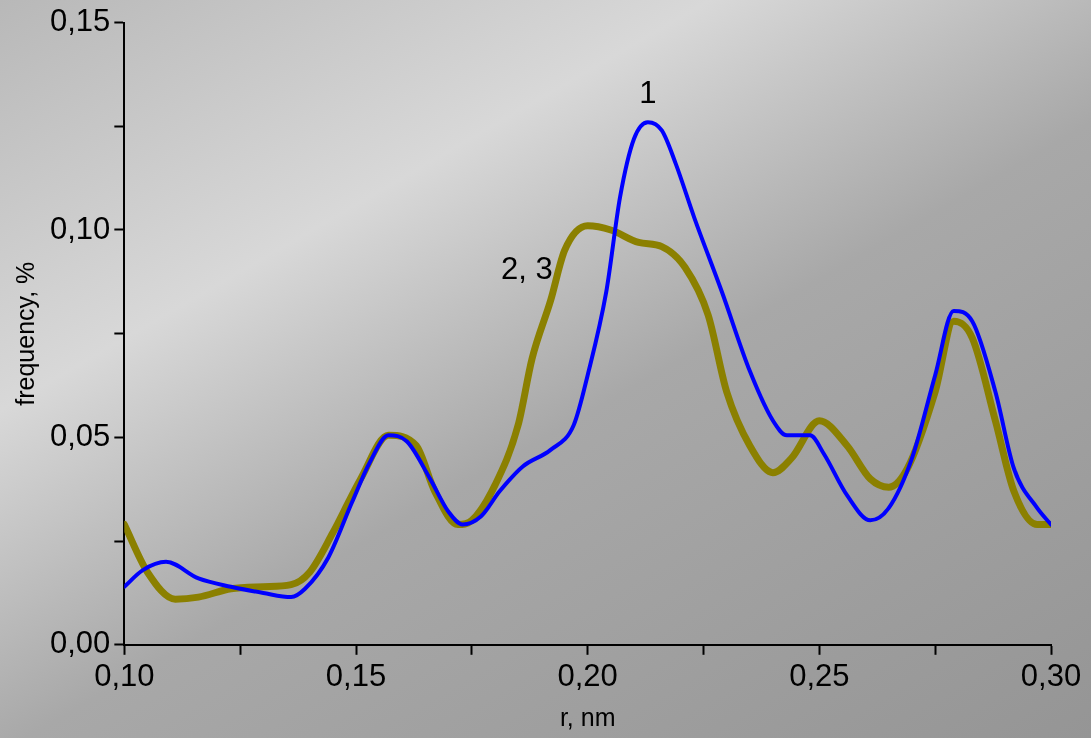 This screenshot has width=1091, height=738. I want to click on series-label: 2, 3, so click(526, 269).